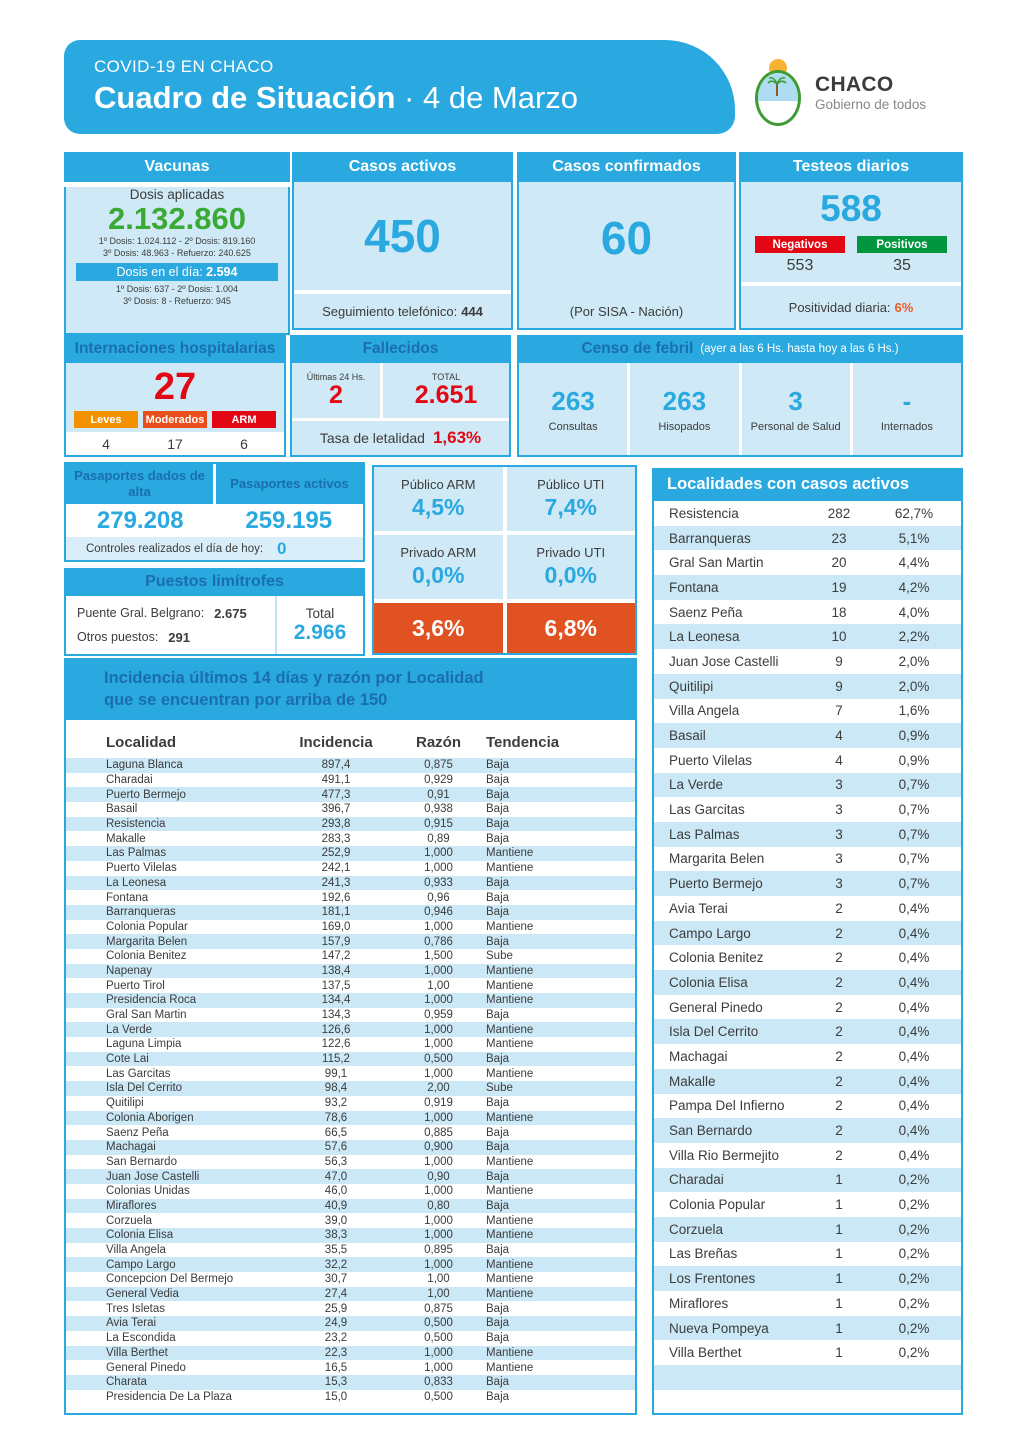  I want to click on incidencia-row: Presidencia Roca 134,4 1,000 Mantiene, so click(350, 1000).